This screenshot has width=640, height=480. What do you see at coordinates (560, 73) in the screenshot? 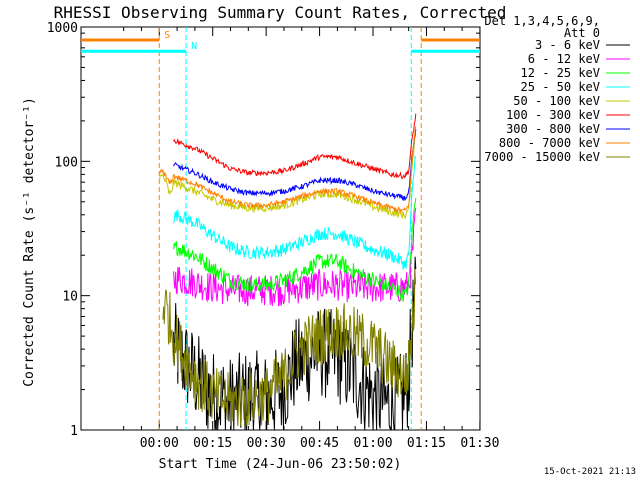
I see `legend-entry: 12 - 25 keV` at bounding box center [560, 73].